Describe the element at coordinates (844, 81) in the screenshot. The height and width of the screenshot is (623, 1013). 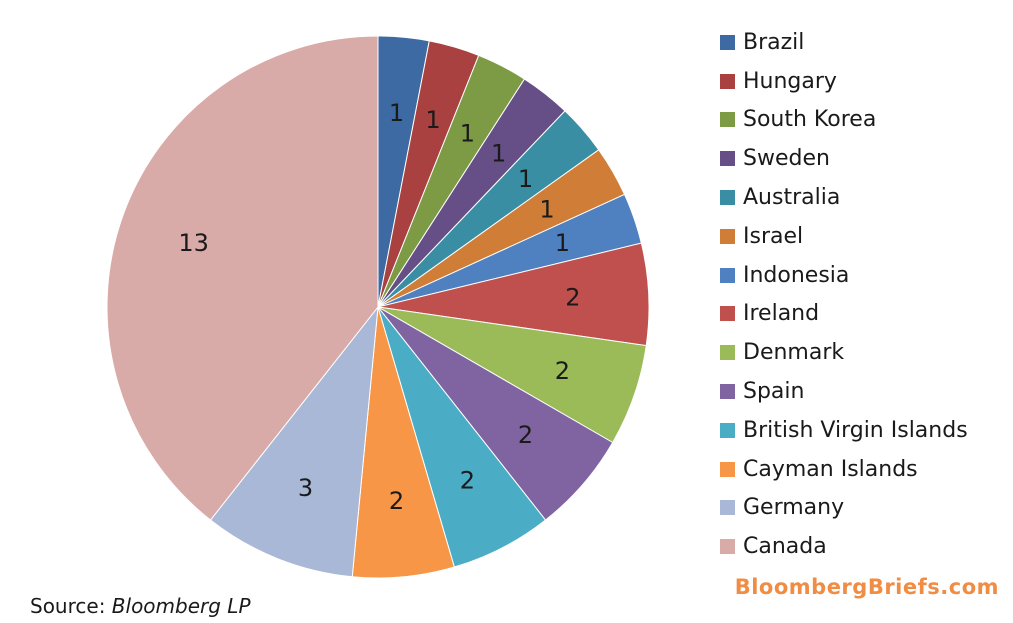
I see `legend-item-hungary: Hungary` at that location.